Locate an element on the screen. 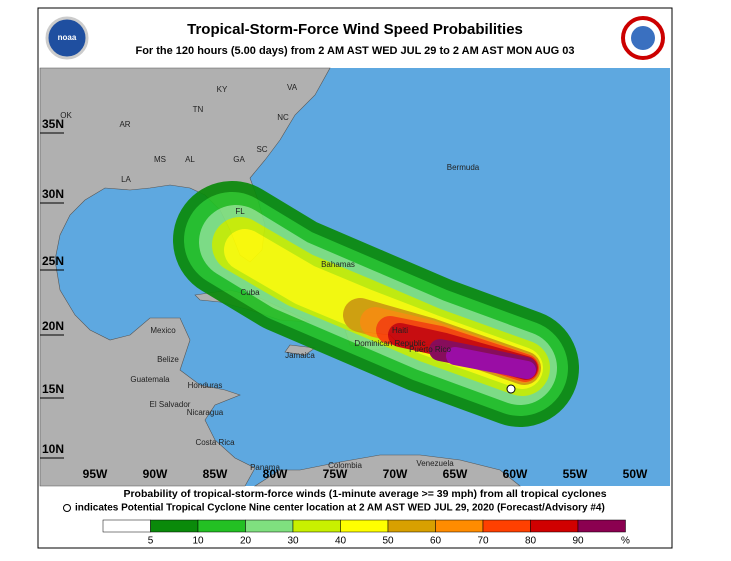  place-label: Panama is located at coordinates (265, 467).